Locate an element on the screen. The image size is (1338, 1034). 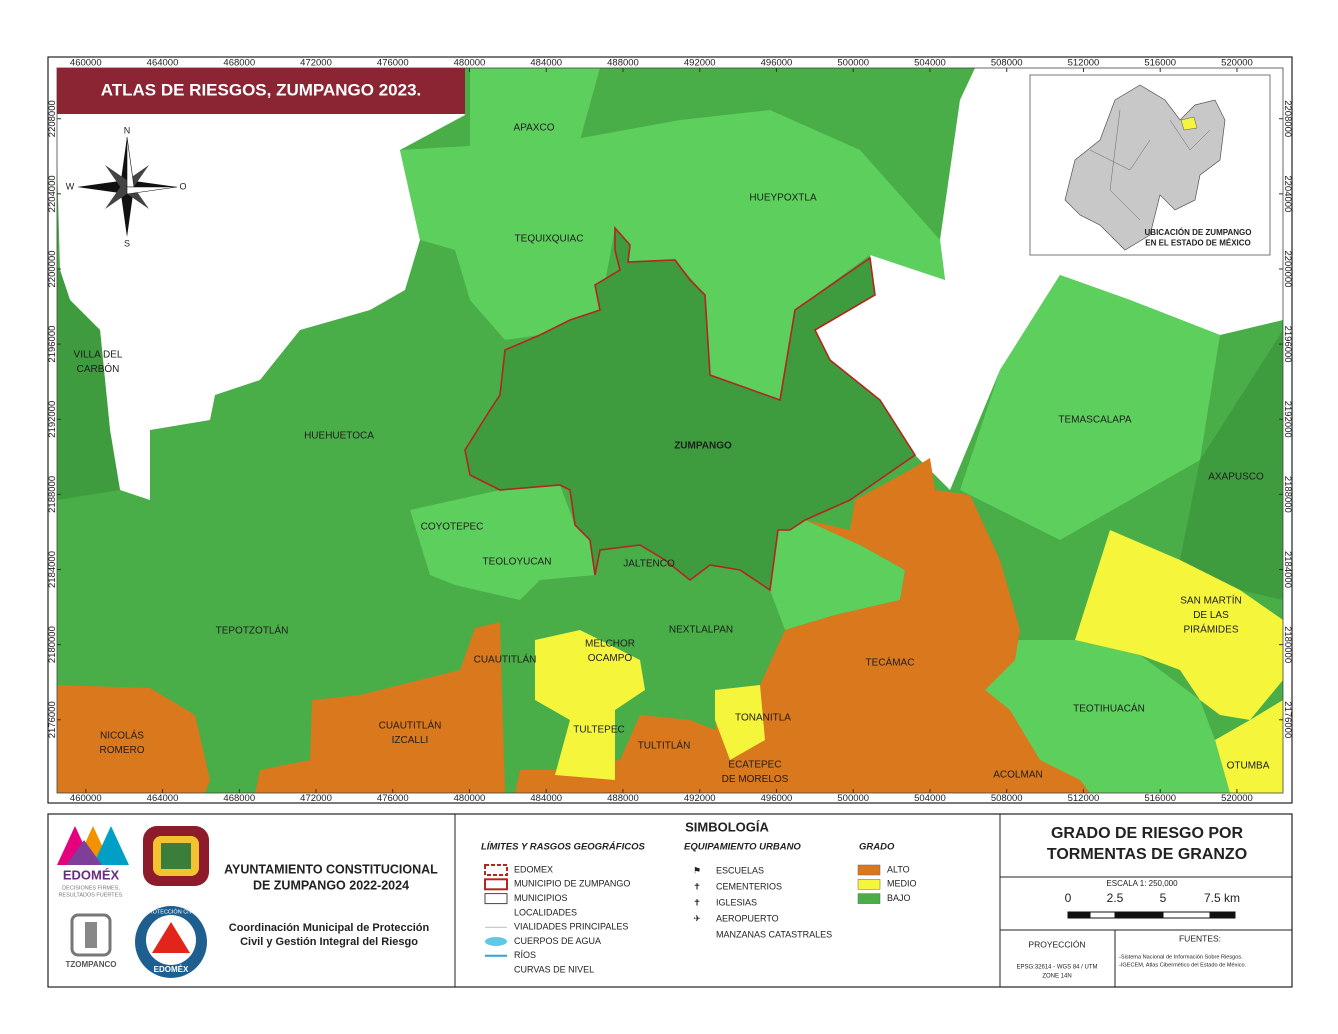
x-tick-label: 500000 is located at coordinates (853, 798).